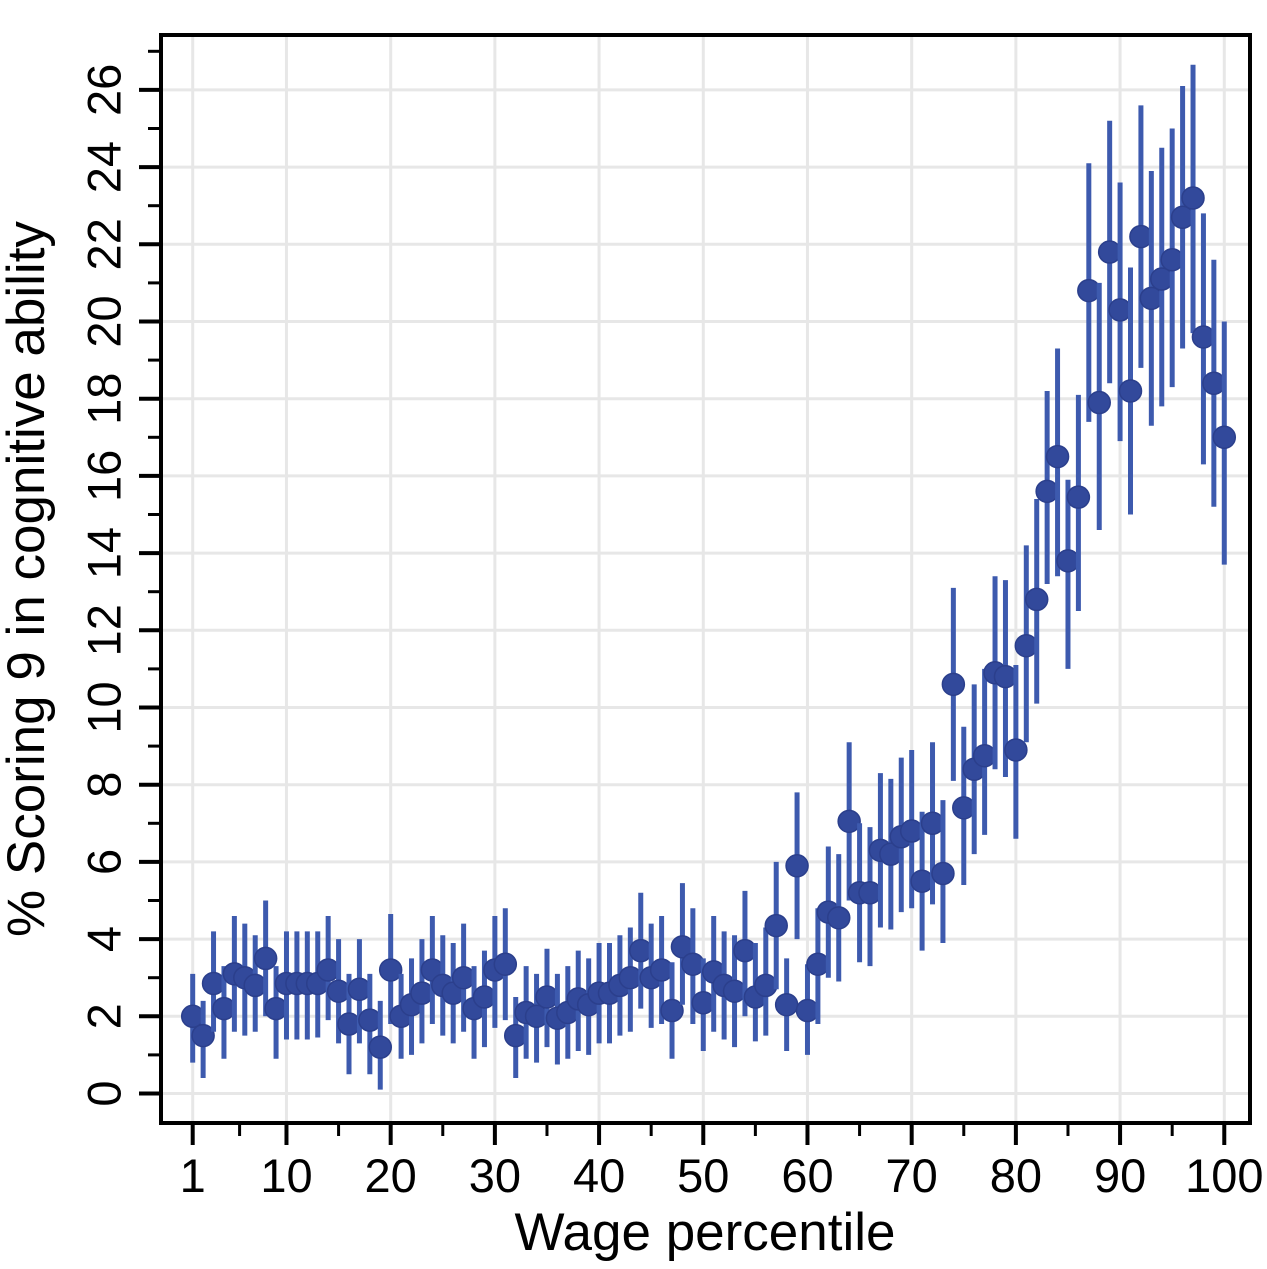 This screenshot has width=1267, height=1269. I want to click on x-tick-label: 10, so click(286, 1175).